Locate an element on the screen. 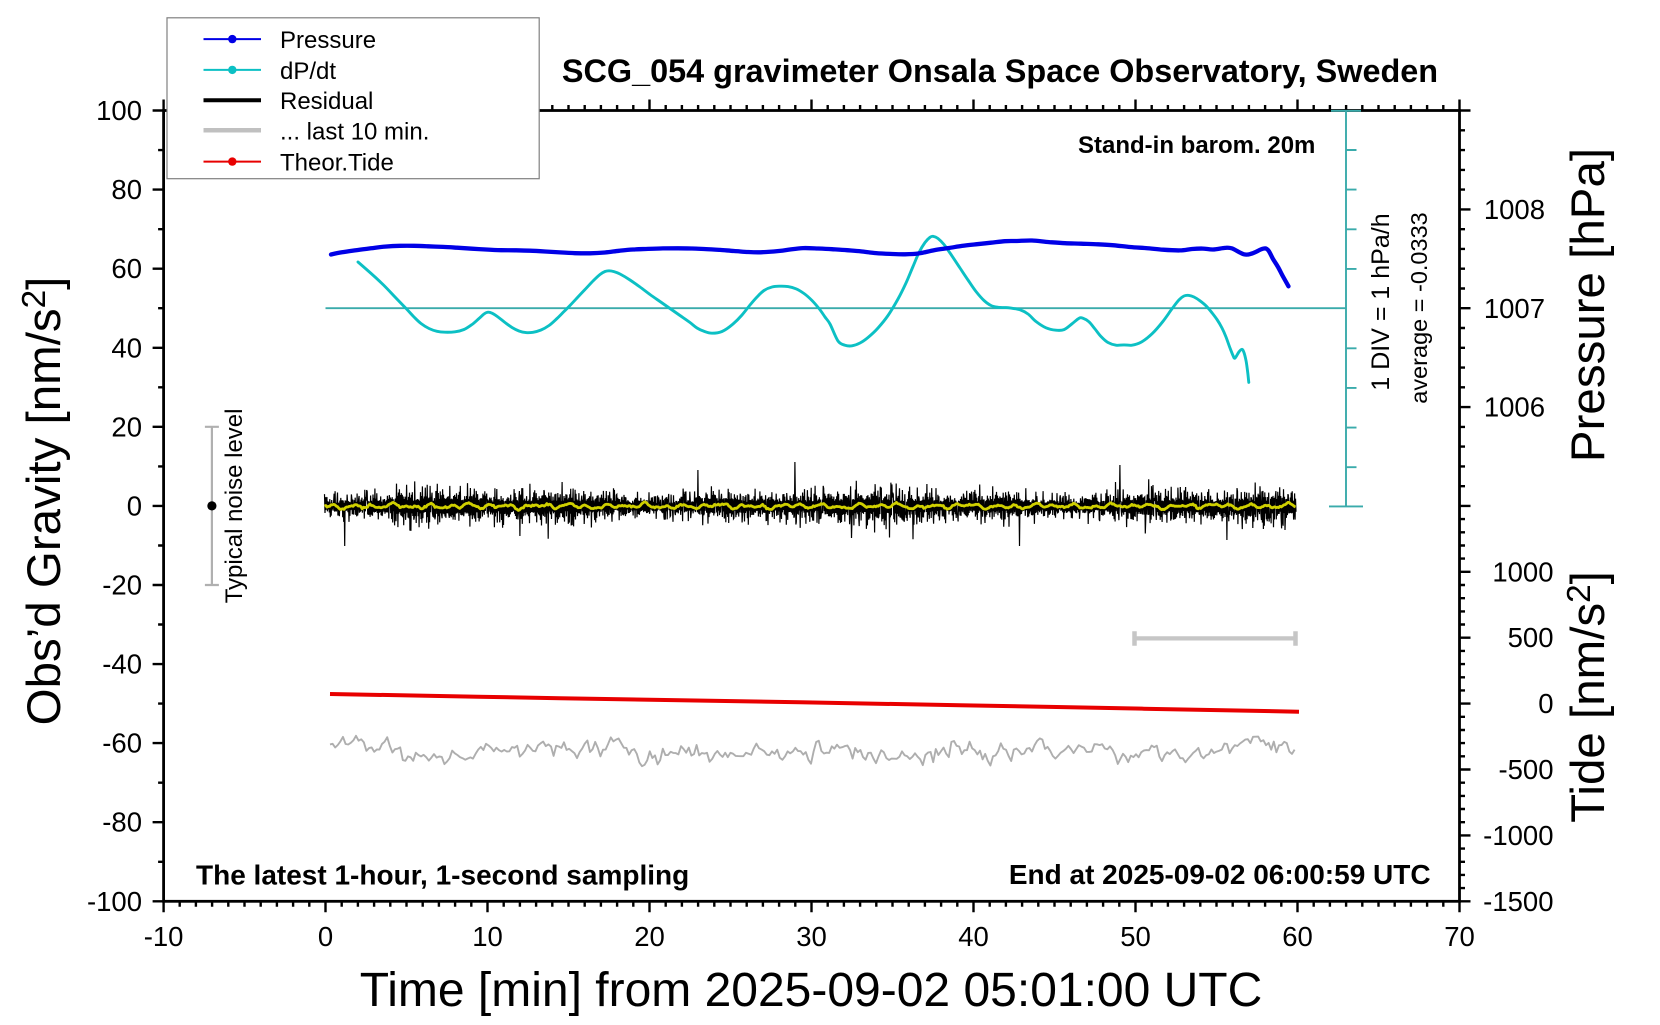 The height and width of the screenshot is (1025, 1660). svg-text: 1006 is located at coordinates (1514, 407).